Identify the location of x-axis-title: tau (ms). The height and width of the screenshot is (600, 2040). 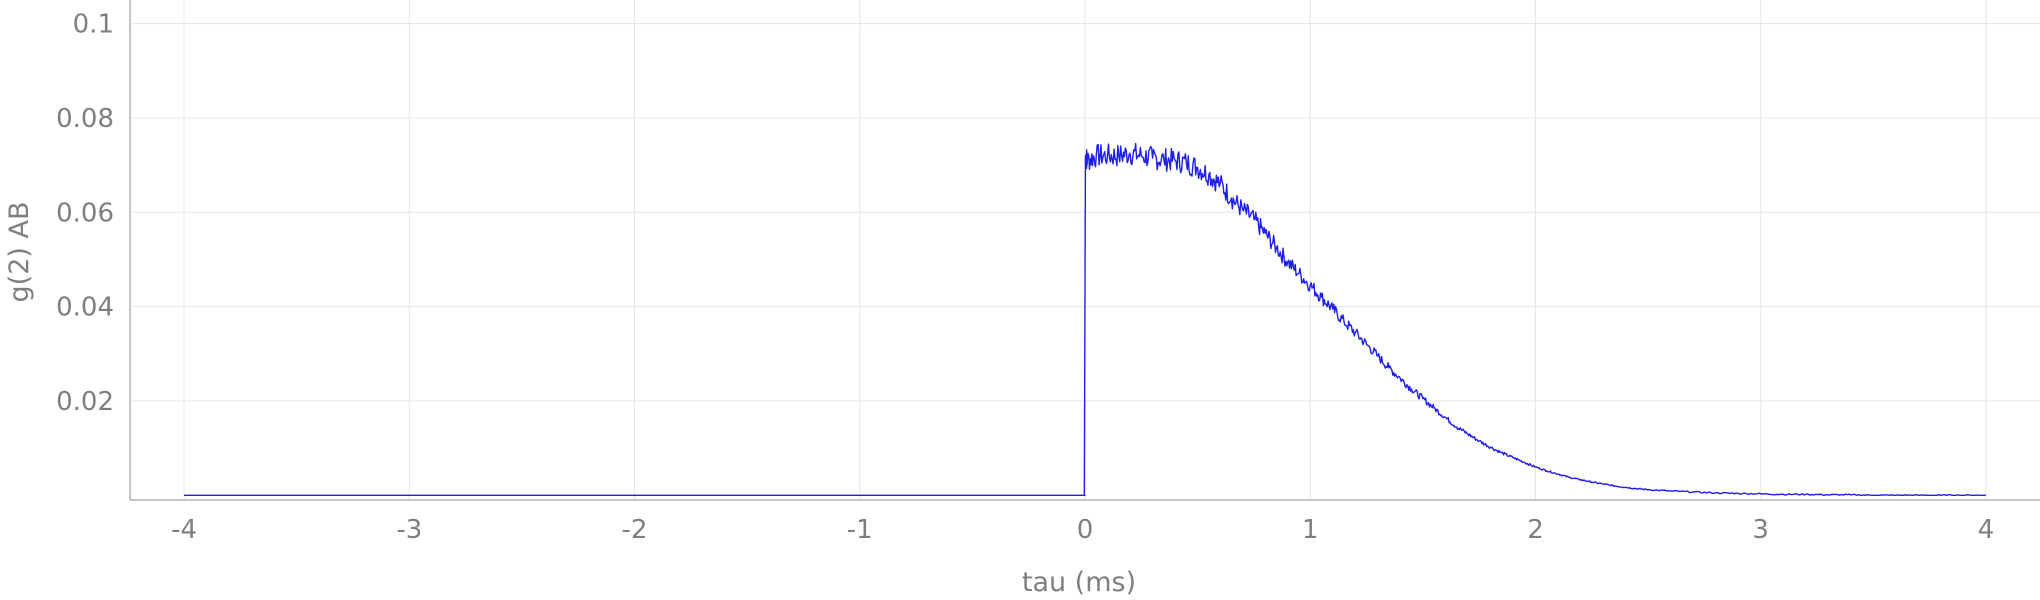
(1079, 582).